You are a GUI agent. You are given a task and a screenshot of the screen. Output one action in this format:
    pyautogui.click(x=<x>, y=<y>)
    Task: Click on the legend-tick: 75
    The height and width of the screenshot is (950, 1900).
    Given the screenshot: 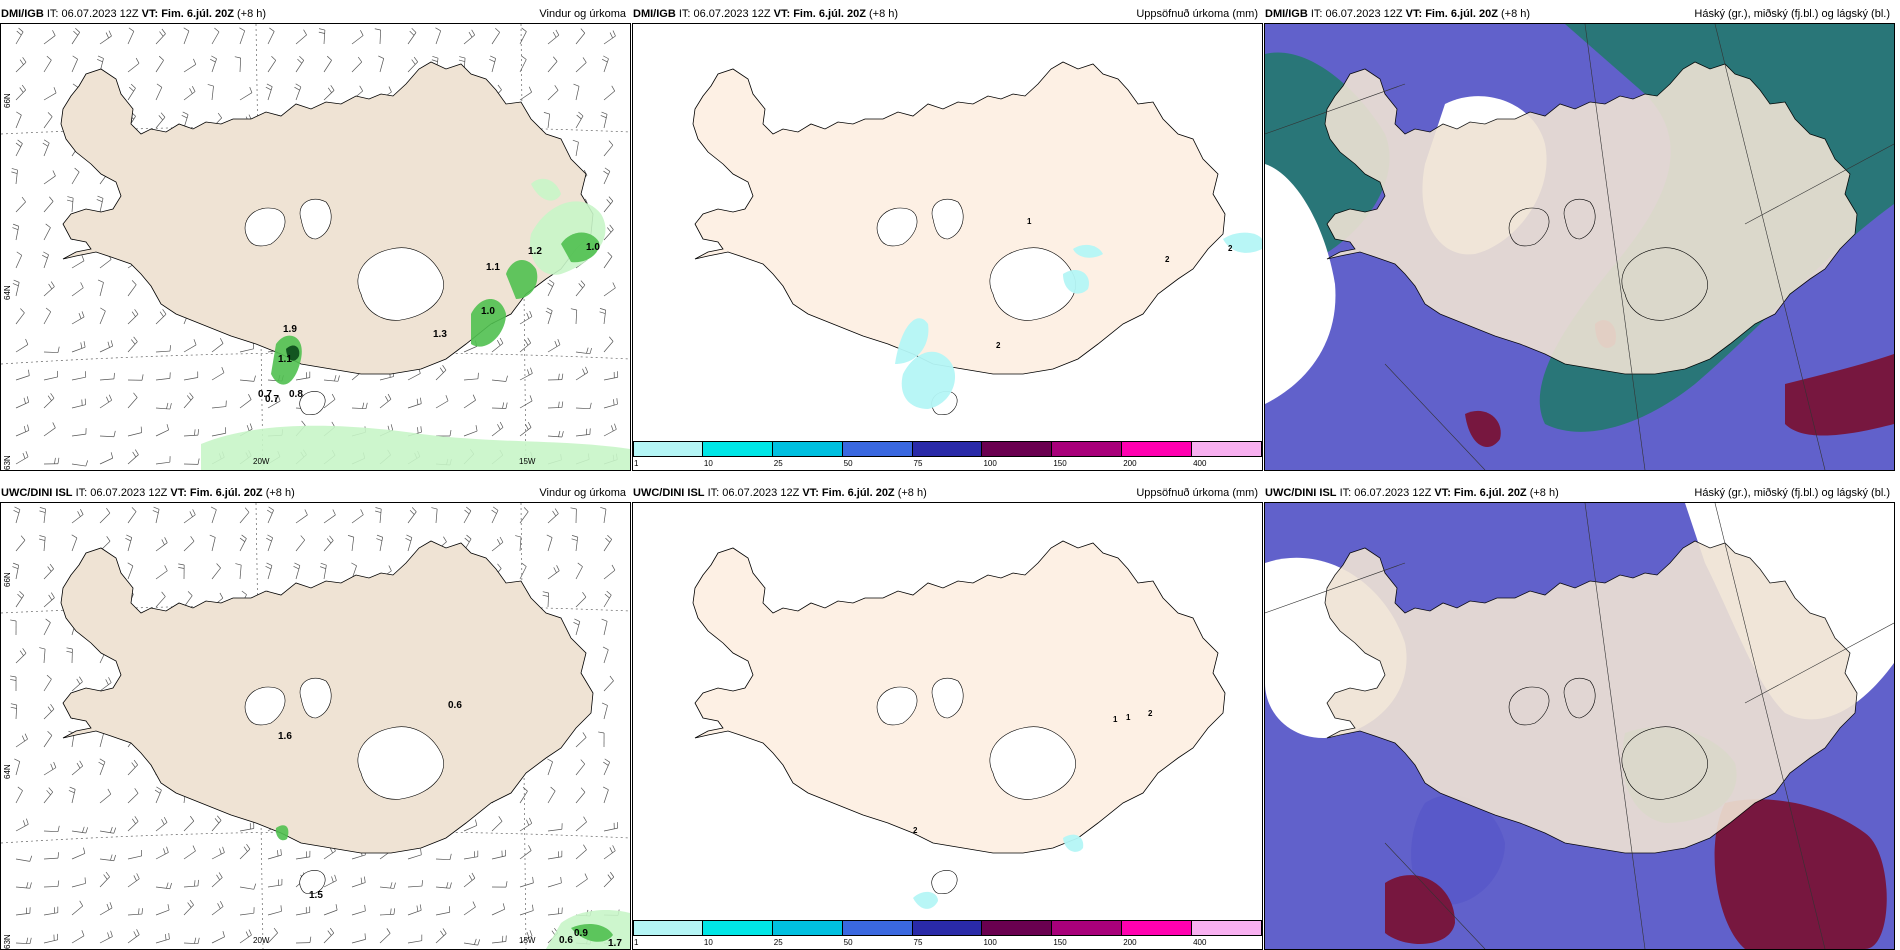 What is the action you would take?
    pyautogui.click(x=918, y=942)
    